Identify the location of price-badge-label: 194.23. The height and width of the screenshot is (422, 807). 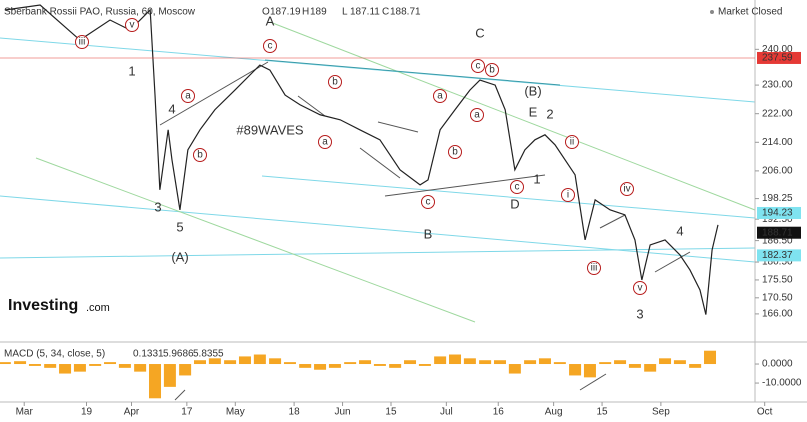
(777, 213).